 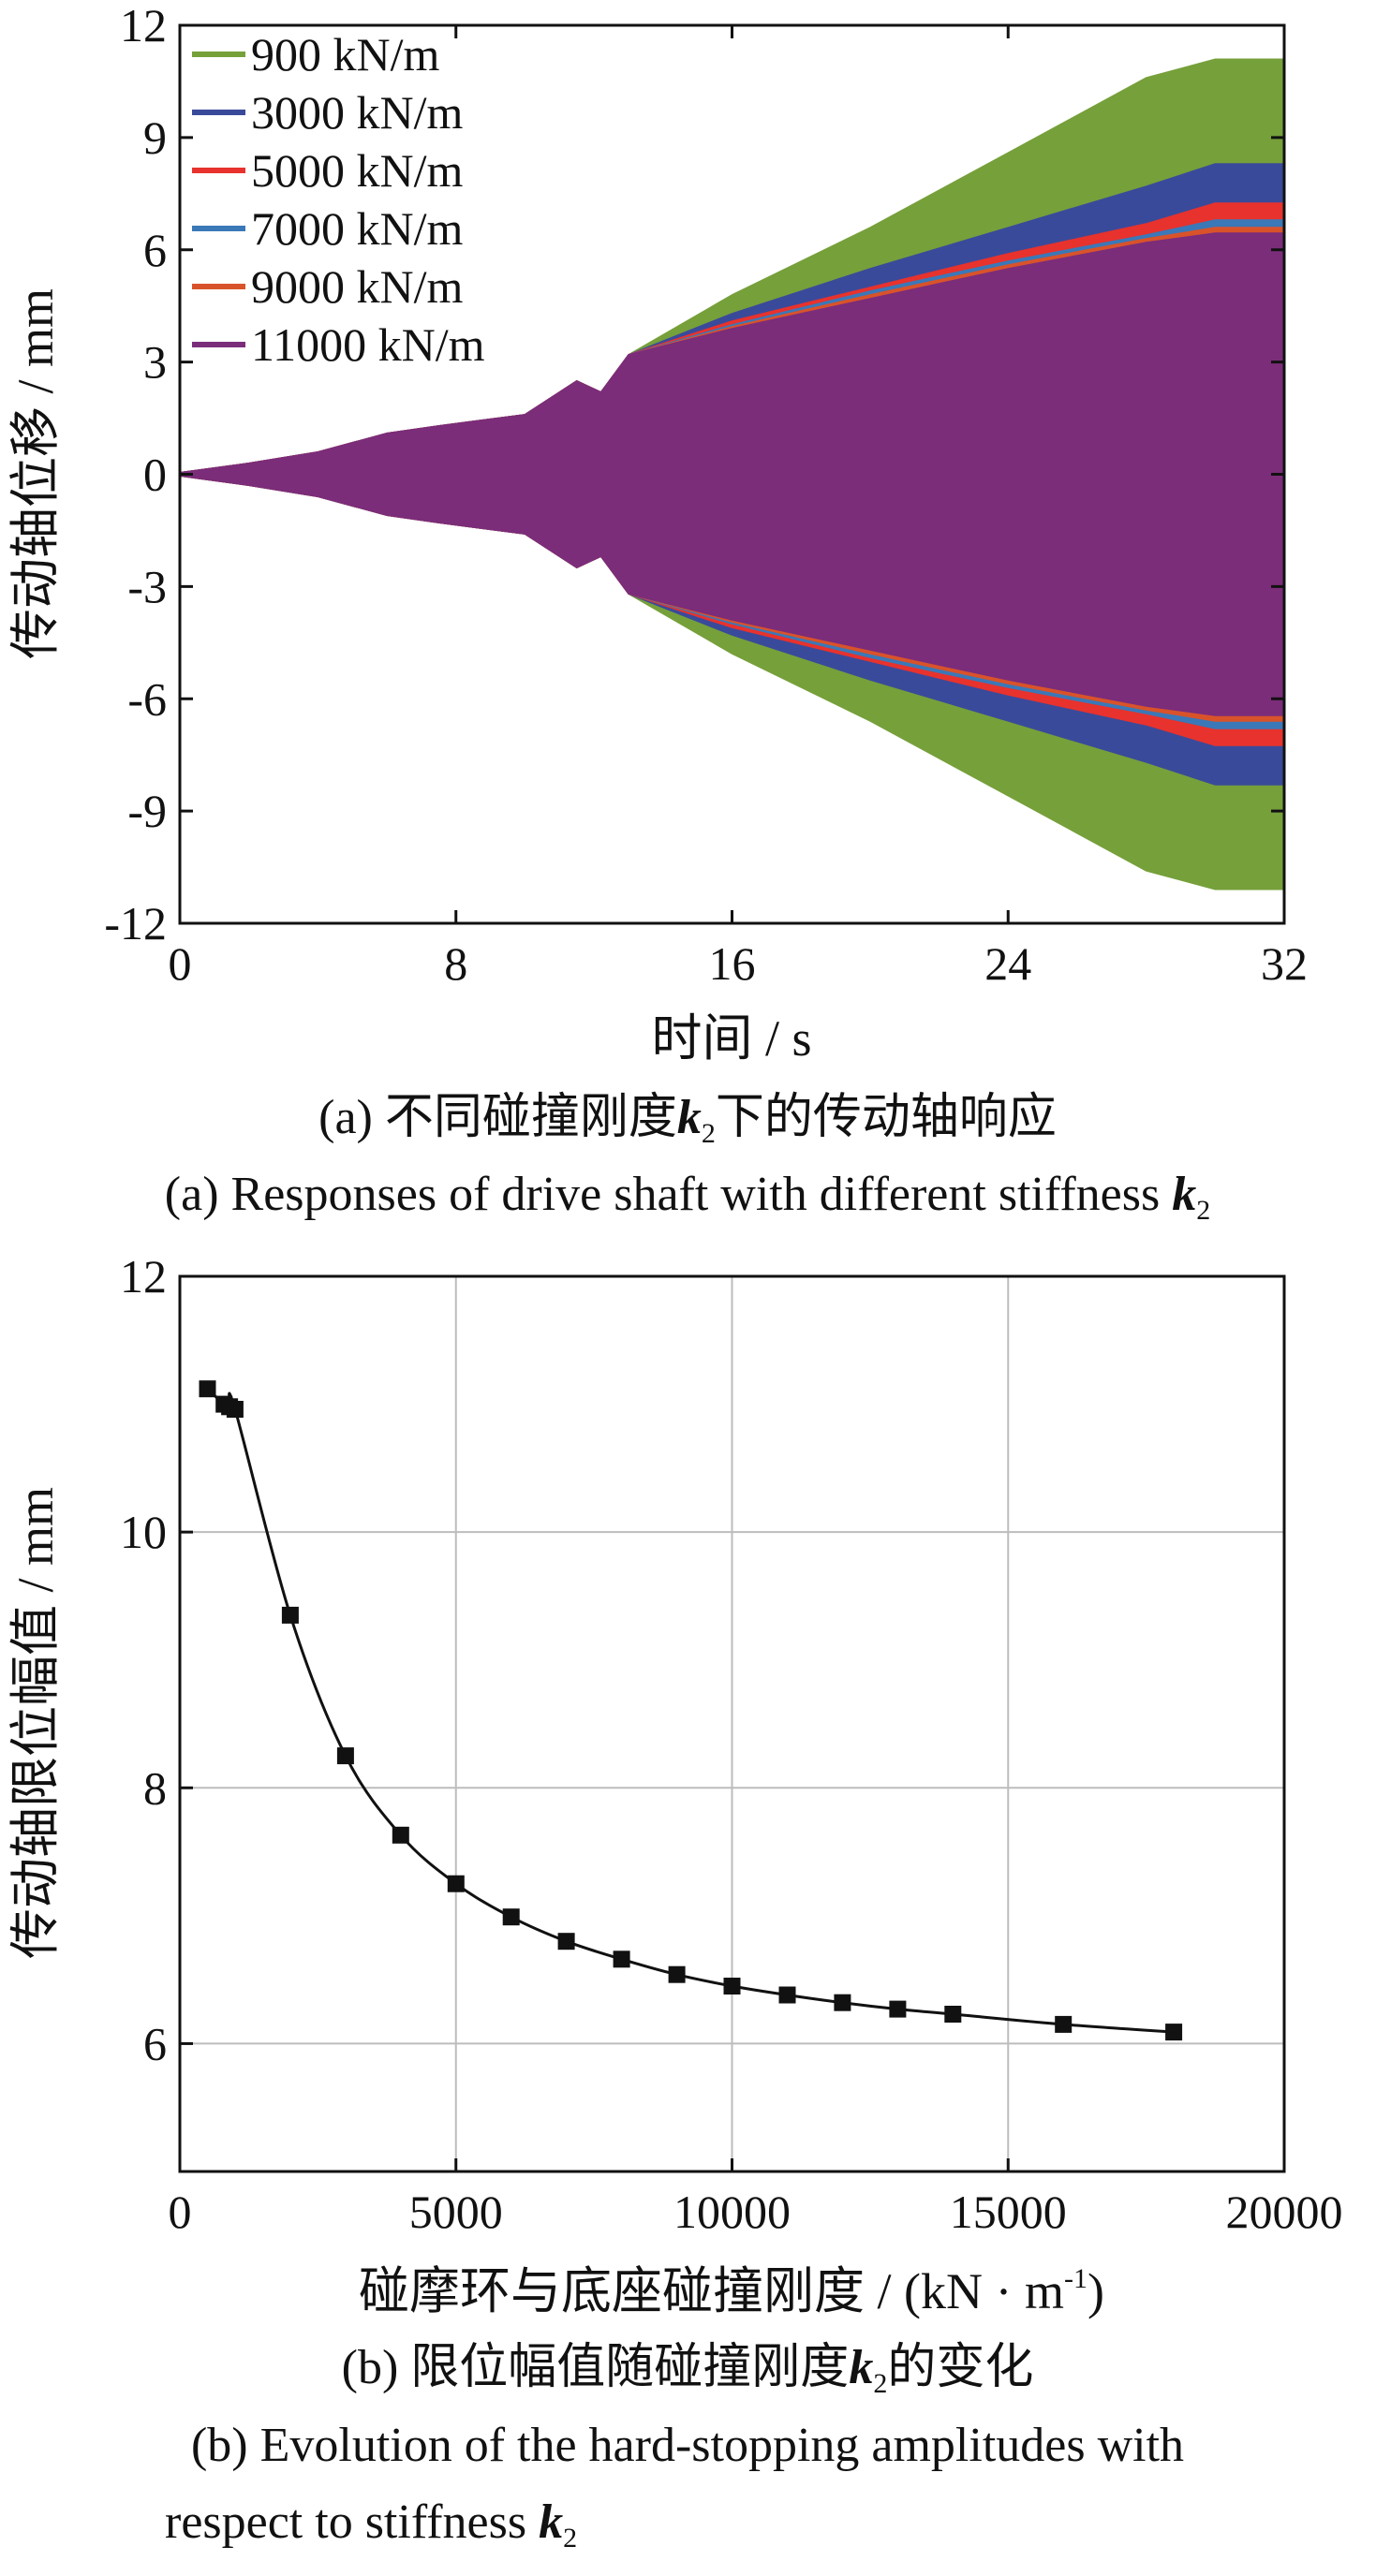 I want to click on caption-b-cn: (b) 限位幅值随碰撞刚度k2的变化, so click(x=688, y=2370).